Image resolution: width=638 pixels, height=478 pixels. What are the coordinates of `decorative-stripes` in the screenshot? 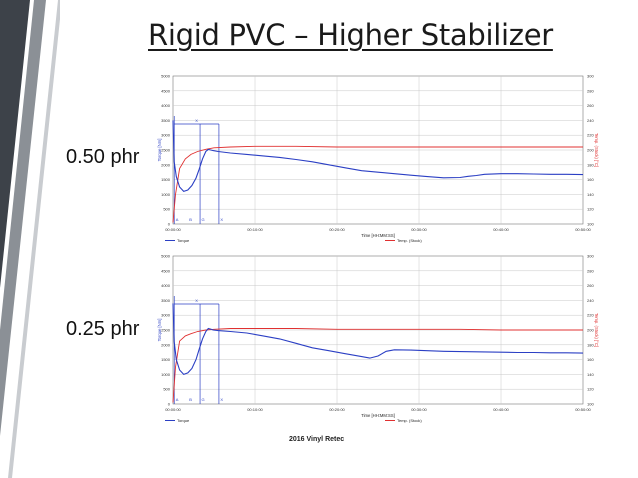 It's located at (30, 239).